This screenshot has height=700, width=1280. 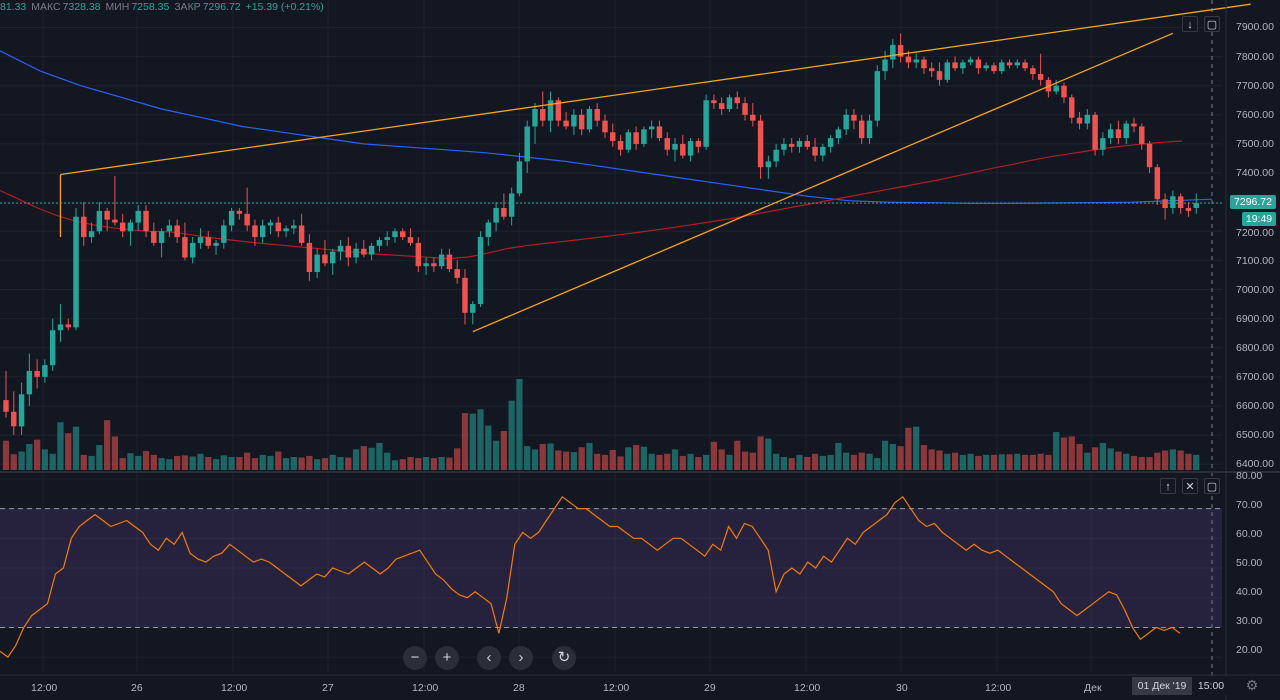 What do you see at coordinates (1255, 377) in the screenshot?
I see `price-tick: 6700.00` at bounding box center [1255, 377].